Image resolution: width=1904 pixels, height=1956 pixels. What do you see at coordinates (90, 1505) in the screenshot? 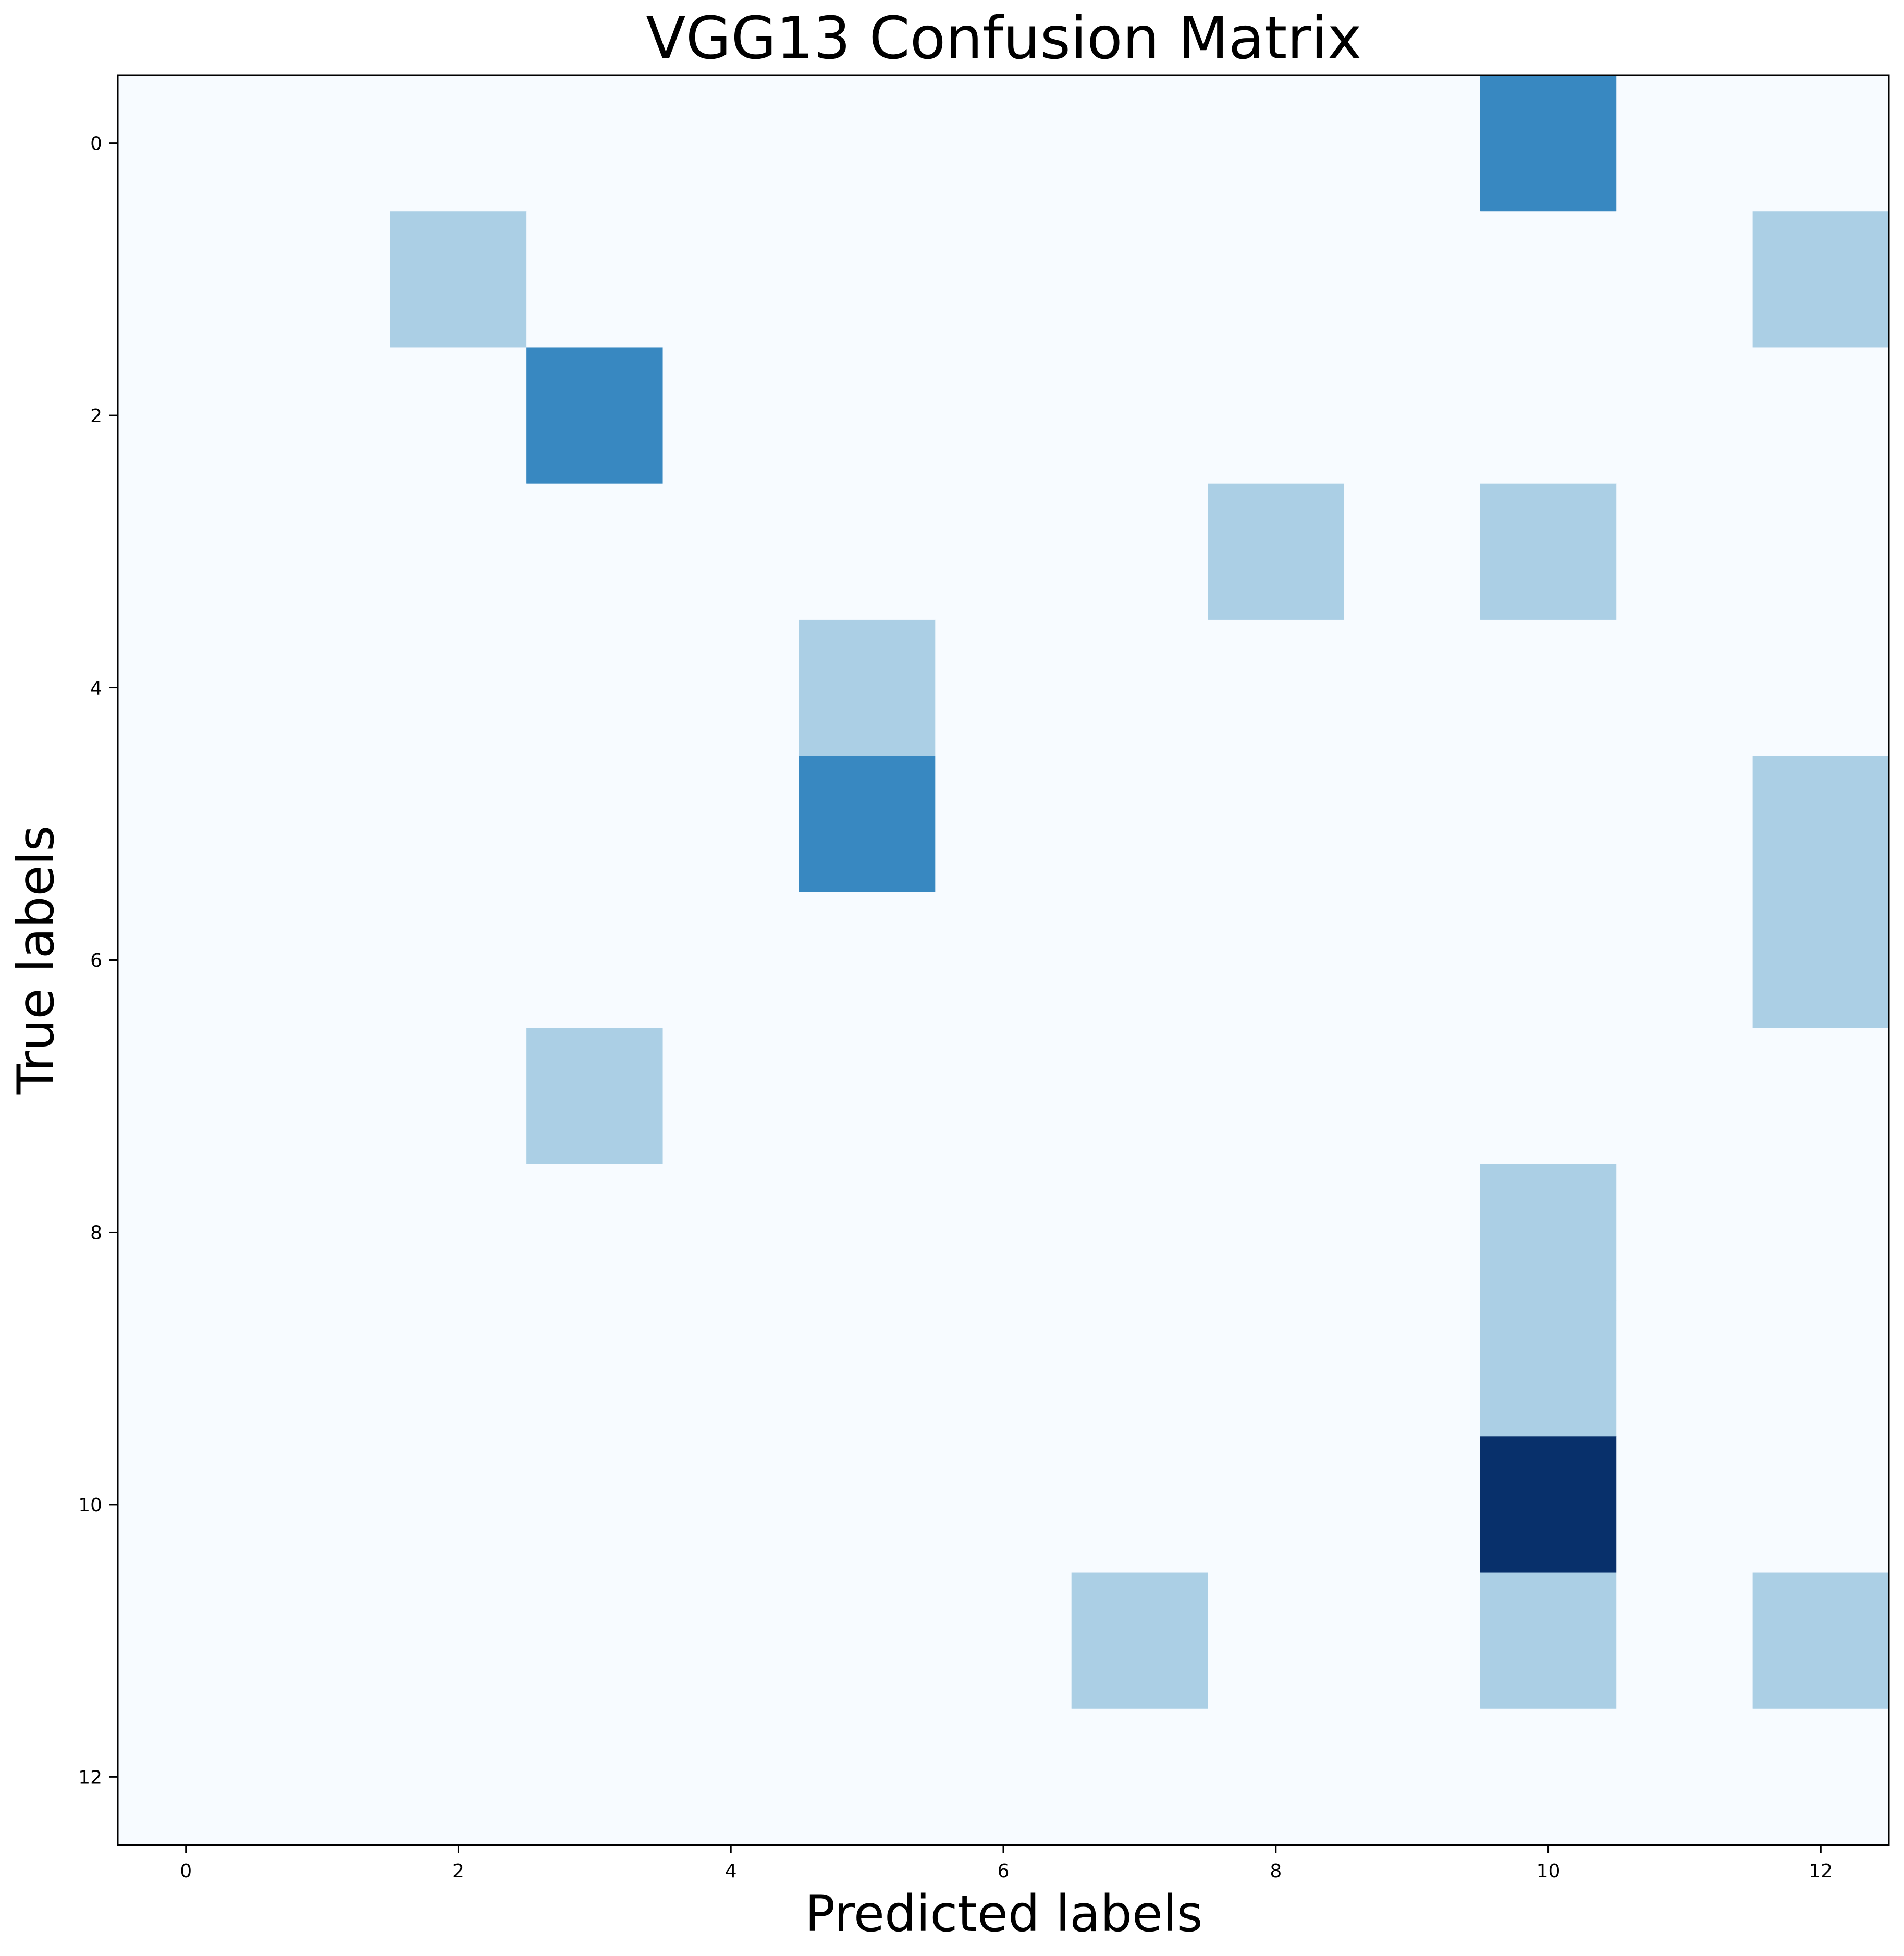
I see `y-tick-label-10: 10` at bounding box center [90, 1505].